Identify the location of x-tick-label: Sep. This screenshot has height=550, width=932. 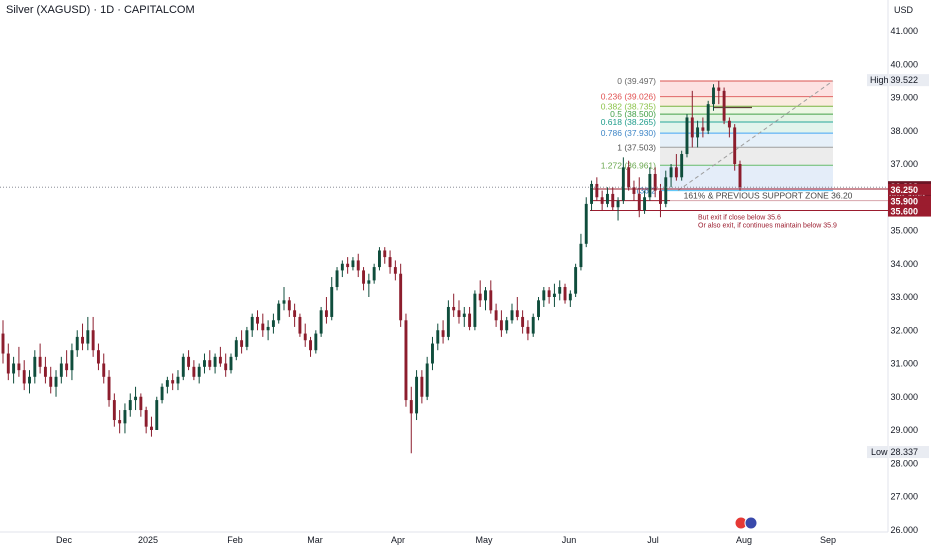
(828, 540).